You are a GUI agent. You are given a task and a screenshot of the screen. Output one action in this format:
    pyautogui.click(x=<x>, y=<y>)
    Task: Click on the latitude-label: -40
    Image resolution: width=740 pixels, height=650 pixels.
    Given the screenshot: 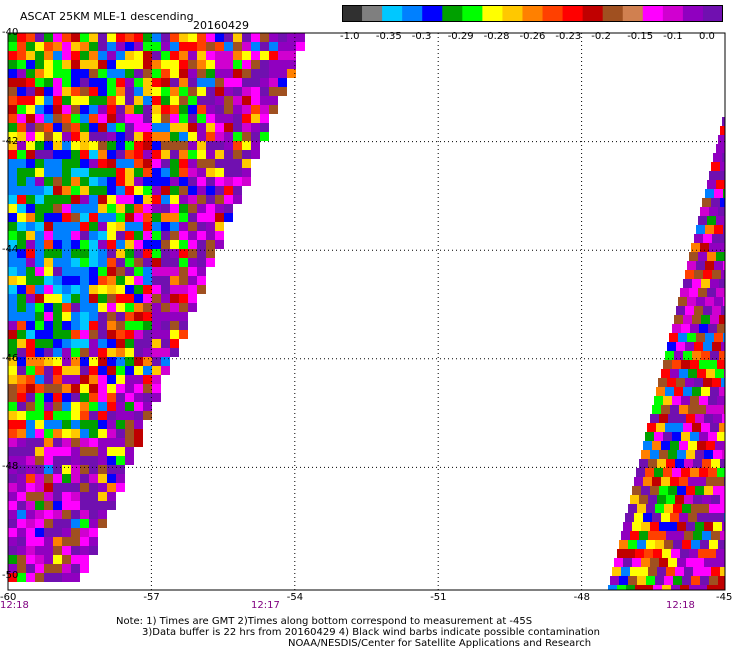 What is the action you would take?
    pyautogui.click(x=10, y=32)
    